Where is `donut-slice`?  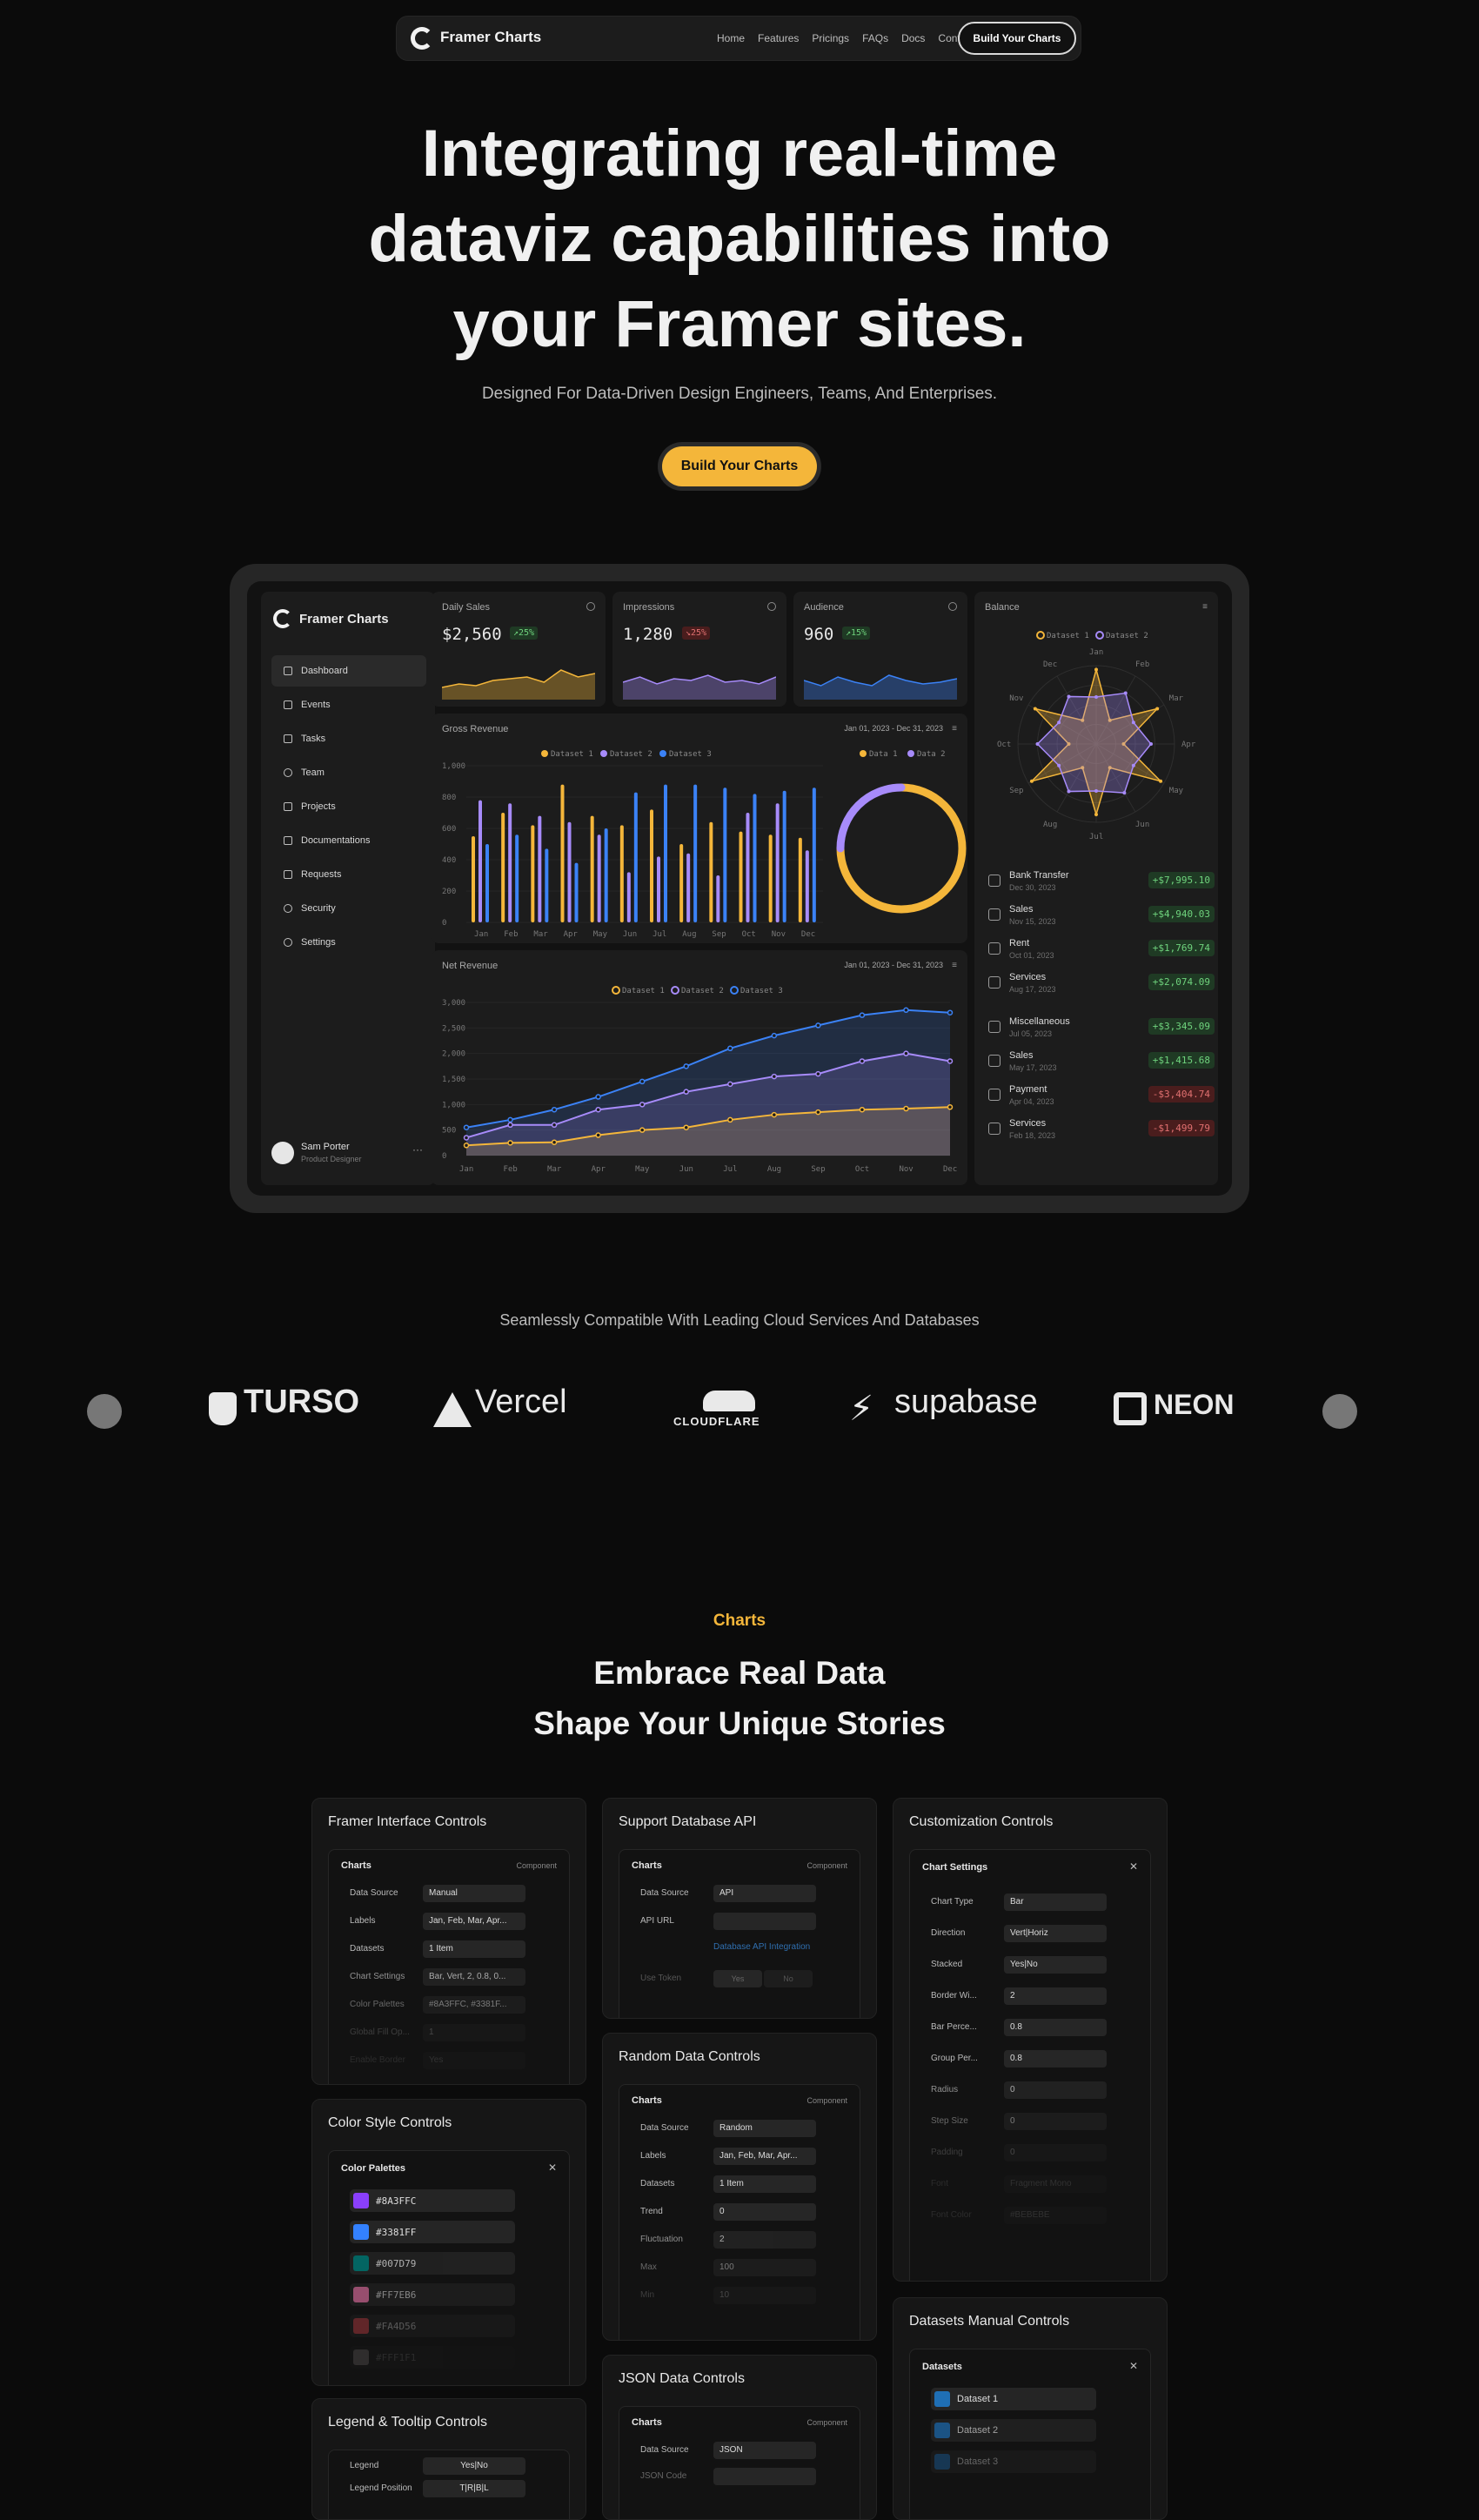
donut-slice is located at coordinates (901, 848).